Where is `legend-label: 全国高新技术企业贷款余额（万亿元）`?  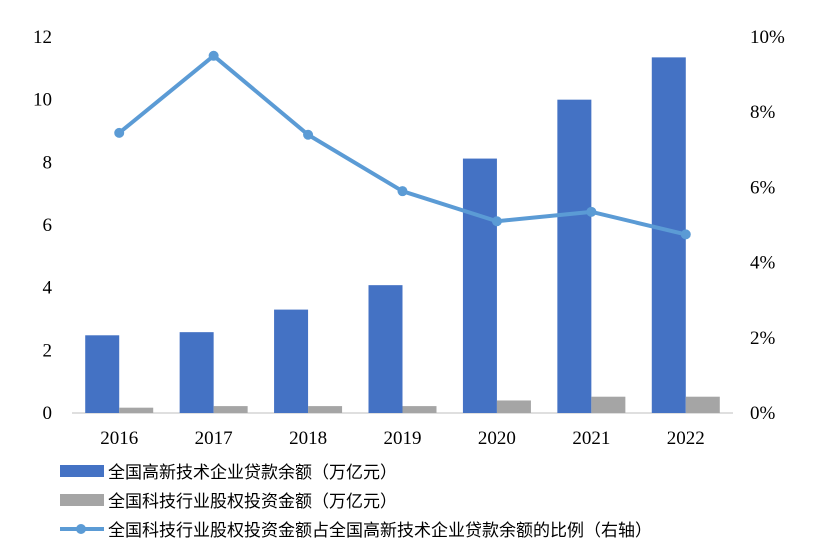
legend-label: 全国高新技术企业贷款余额（万亿元） is located at coordinates (252, 473).